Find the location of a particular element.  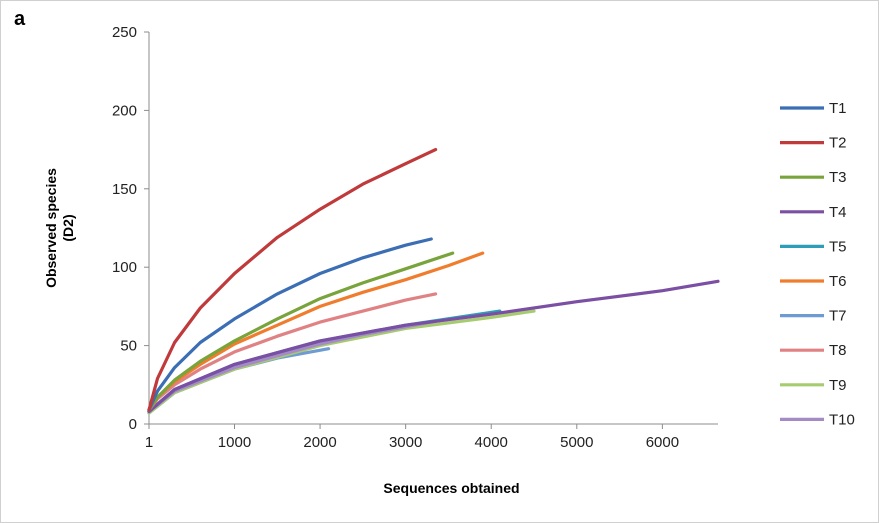

legend-label-t5: T5 is located at coordinates (838, 246).